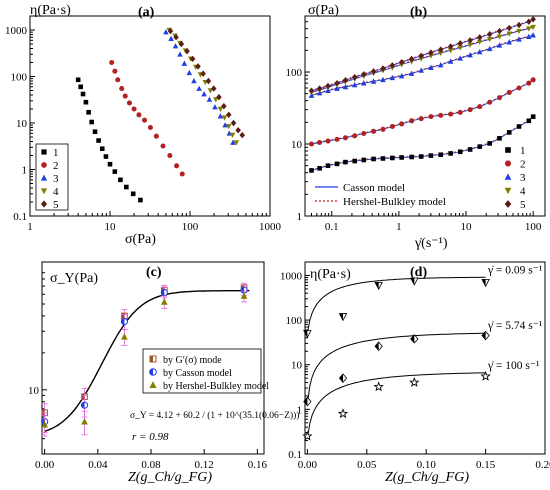 Image resolution: width=550 pixels, height=490 pixels. I want to click on panel-b-marks, so click(422, 94).